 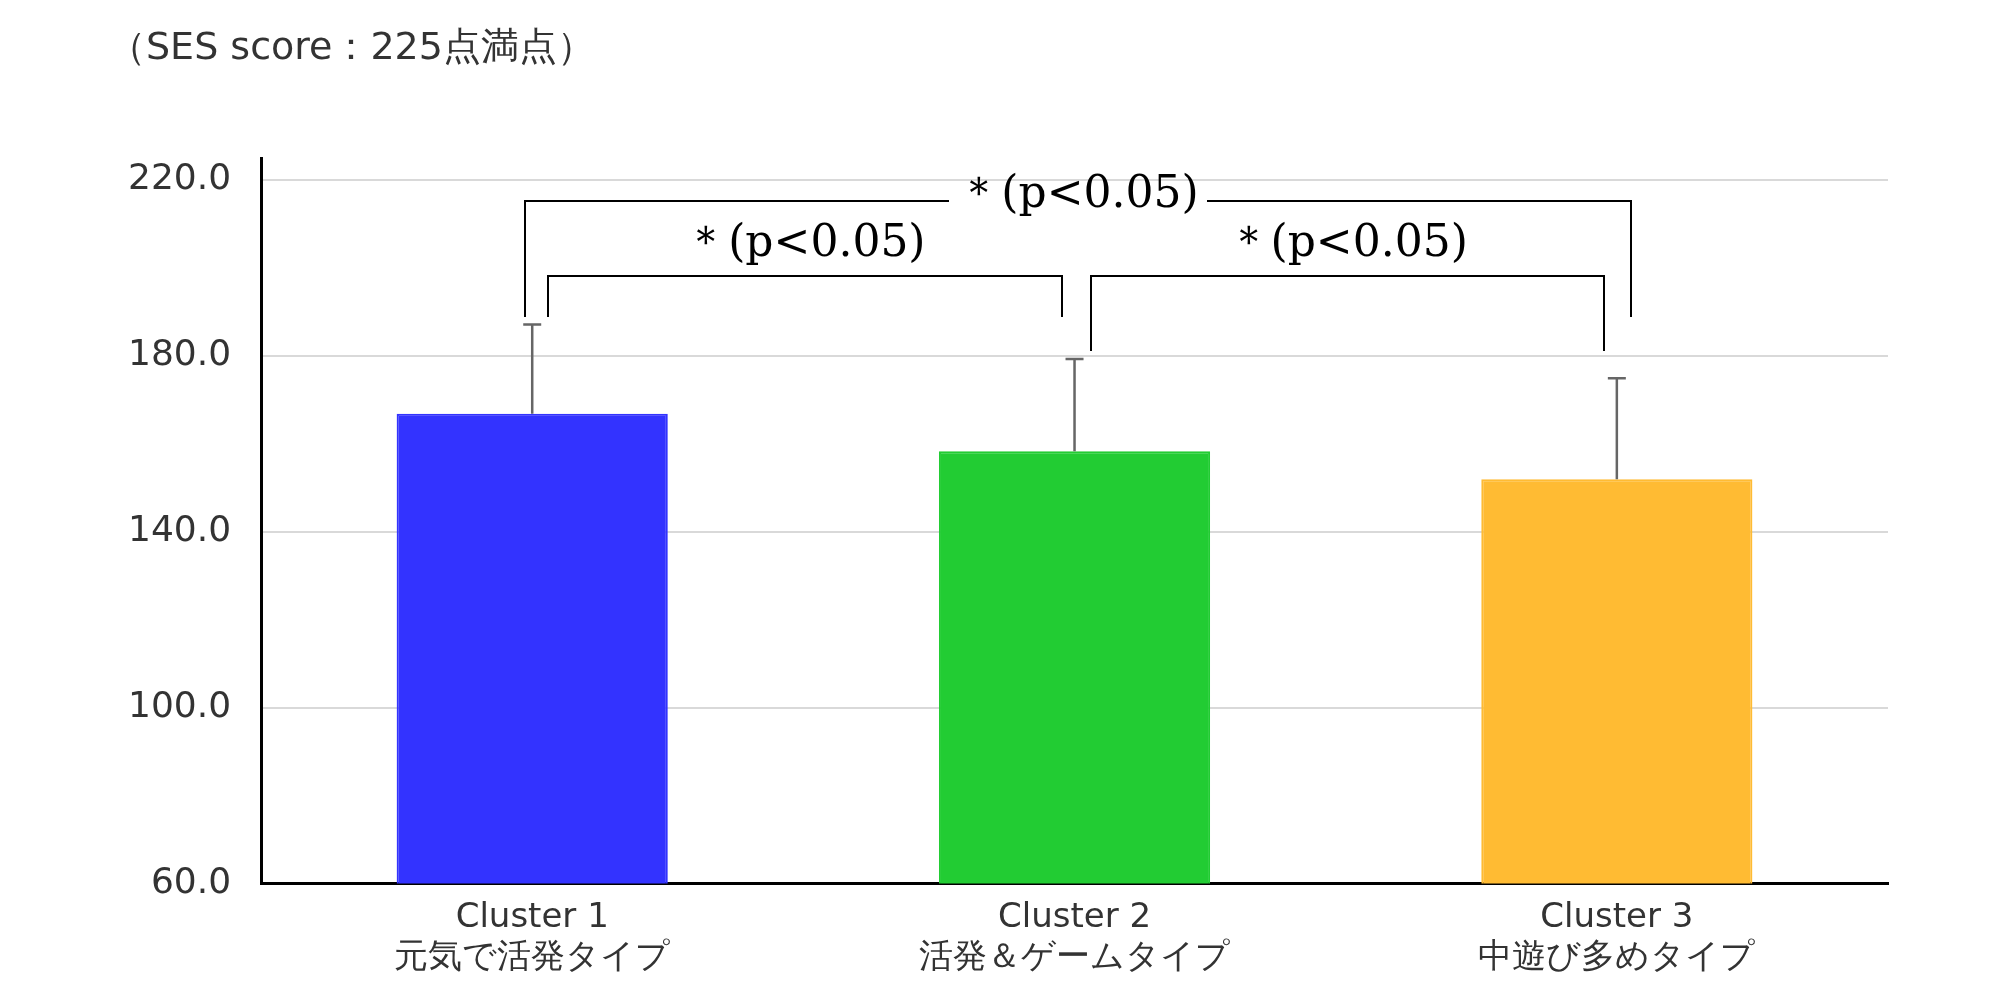 I want to click on y-tick-label: 180.0, so click(x=180, y=353).